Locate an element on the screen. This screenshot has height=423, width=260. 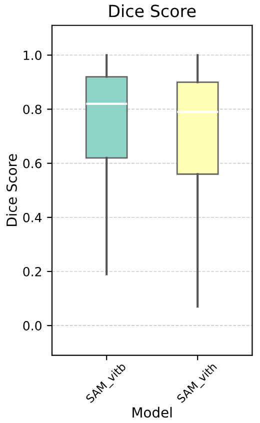
y-tick-label: 0.4 is located at coordinates (32, 217).